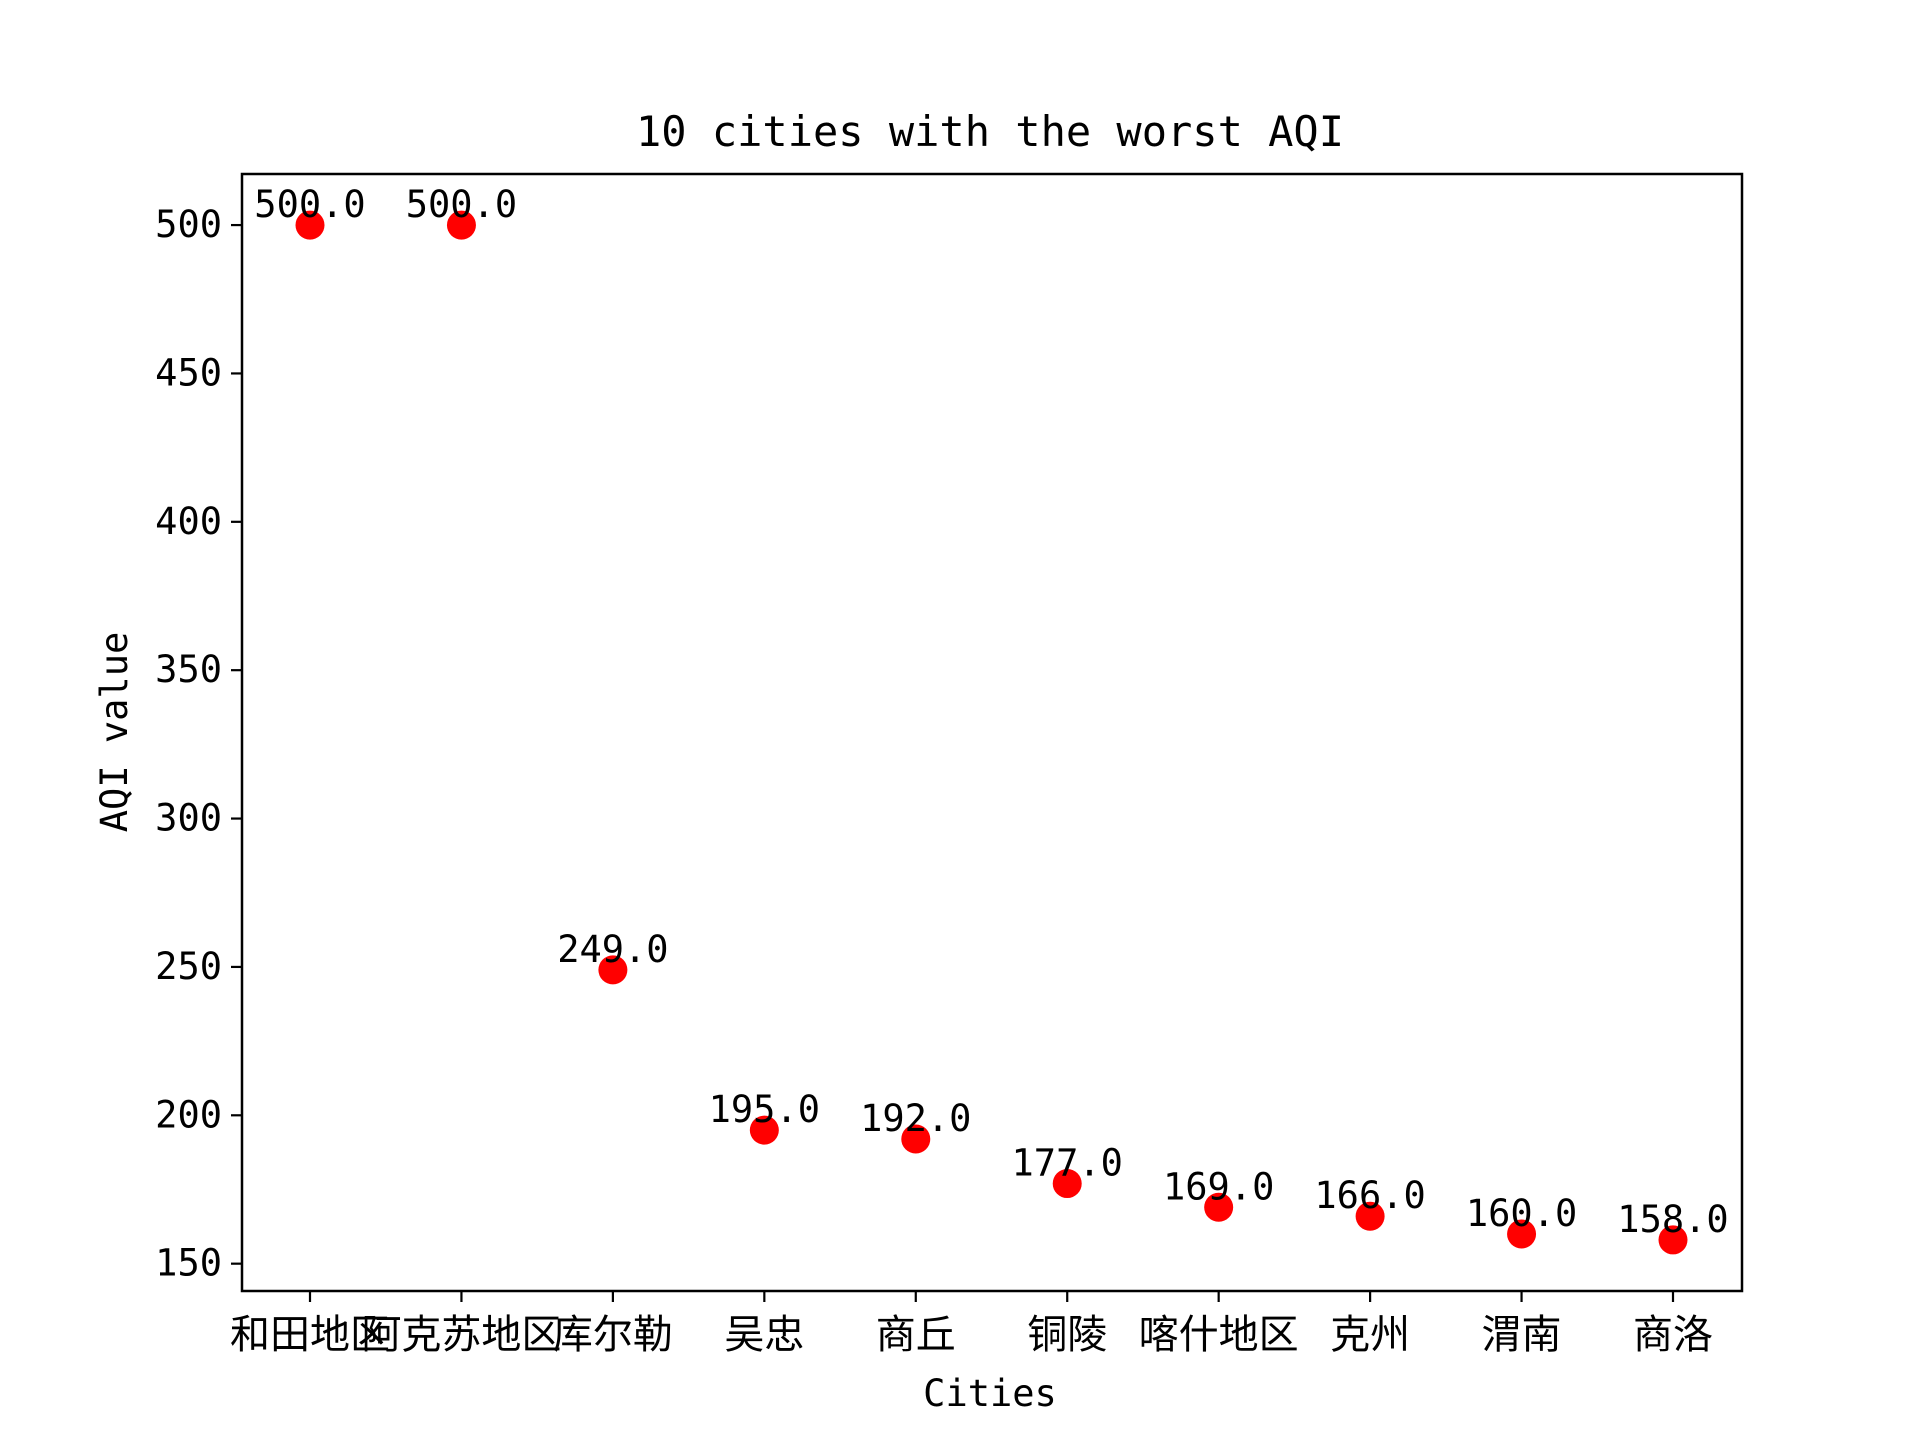  I want to click on y-tick-label: 500, so click(188, 224).